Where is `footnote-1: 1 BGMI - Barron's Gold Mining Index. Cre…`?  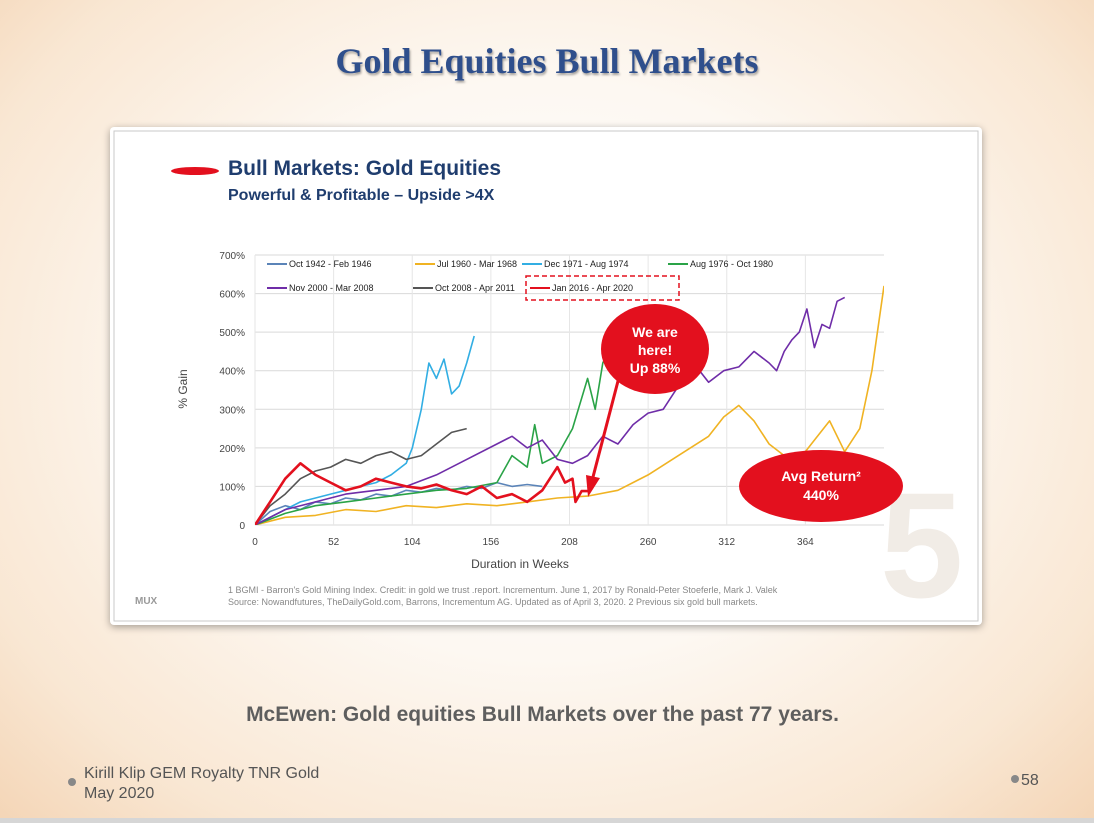
footnote-1: 1 BGMI - Barron's Gold Mining Index. Cre… is located at coordinates (503, 590).